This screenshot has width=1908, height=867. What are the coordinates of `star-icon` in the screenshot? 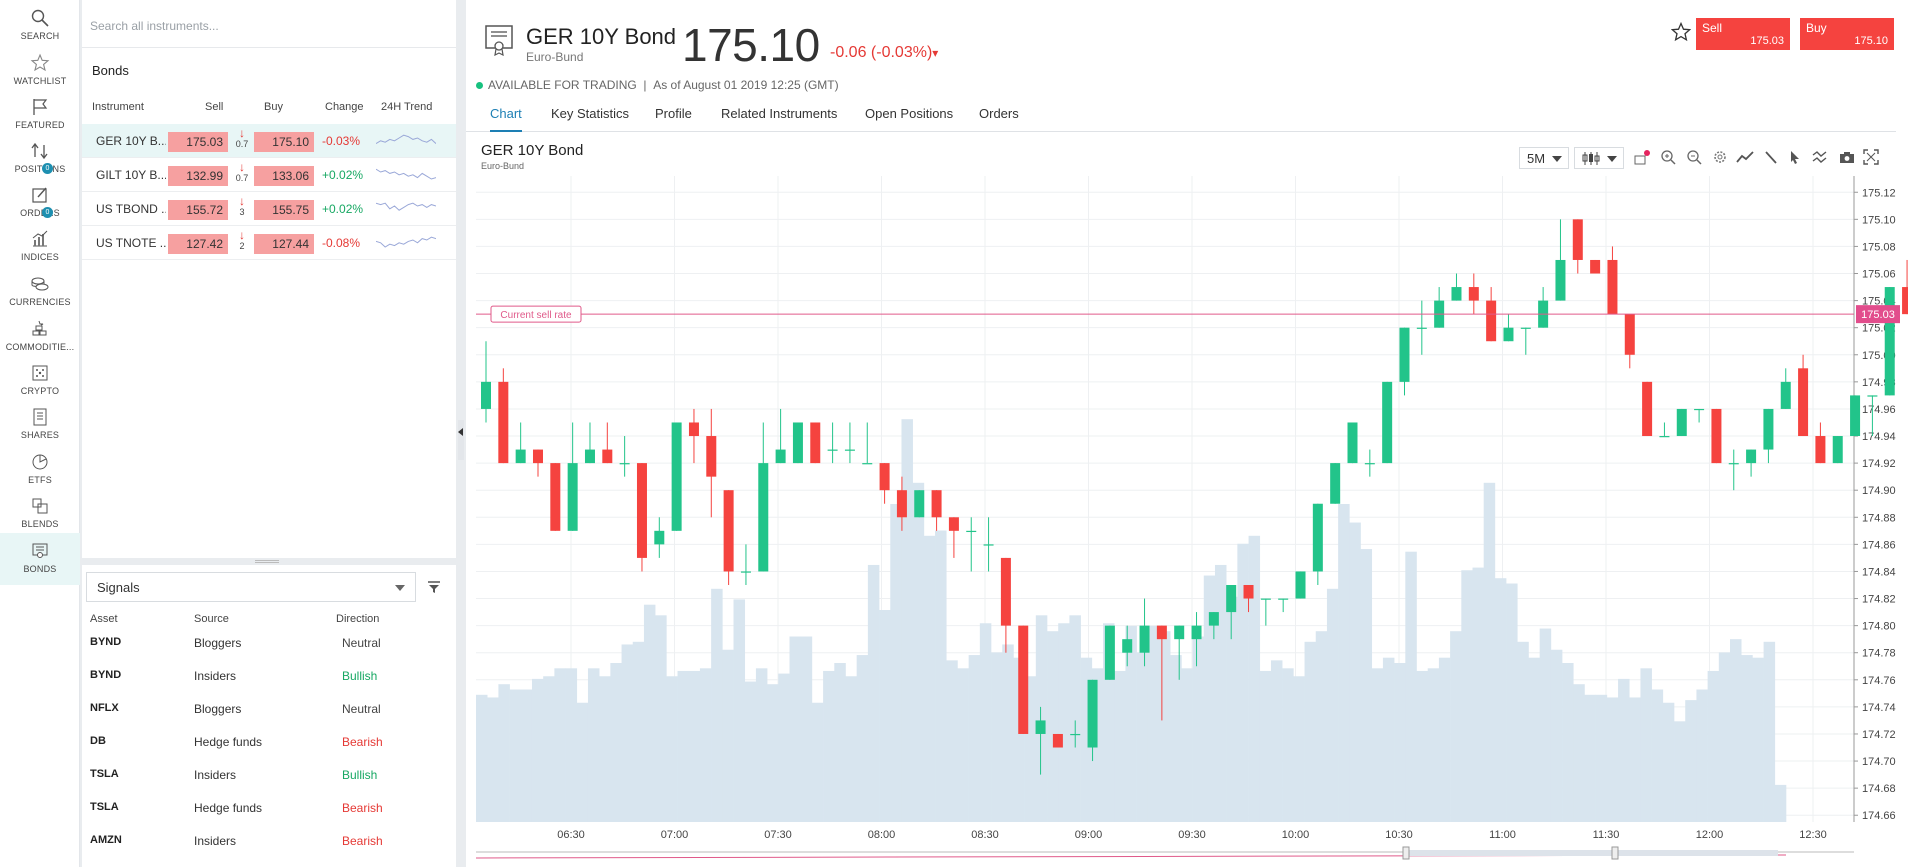 It's located at (40, 62).